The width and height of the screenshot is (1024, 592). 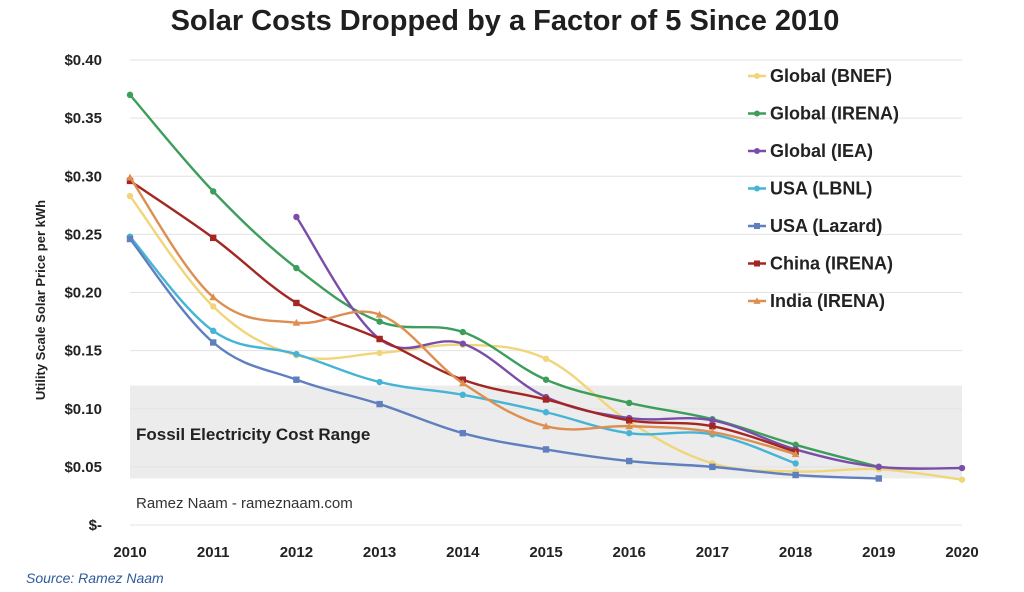 What do you see at coordinates (961, 552) in the screenshot?
I see `x-tick-label: 2020` at bounding box center [961, 552].